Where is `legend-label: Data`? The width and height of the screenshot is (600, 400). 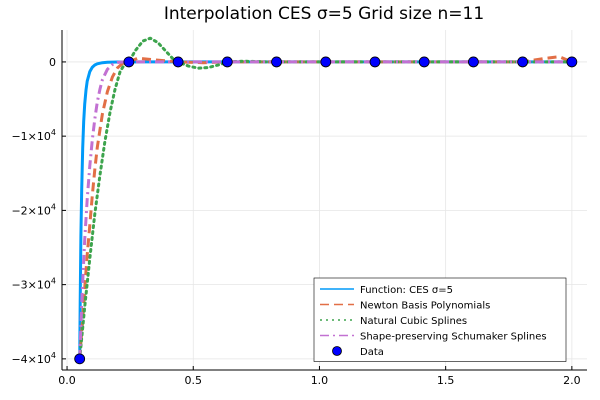 legend-label: Data is located at coordinates (372, 352).